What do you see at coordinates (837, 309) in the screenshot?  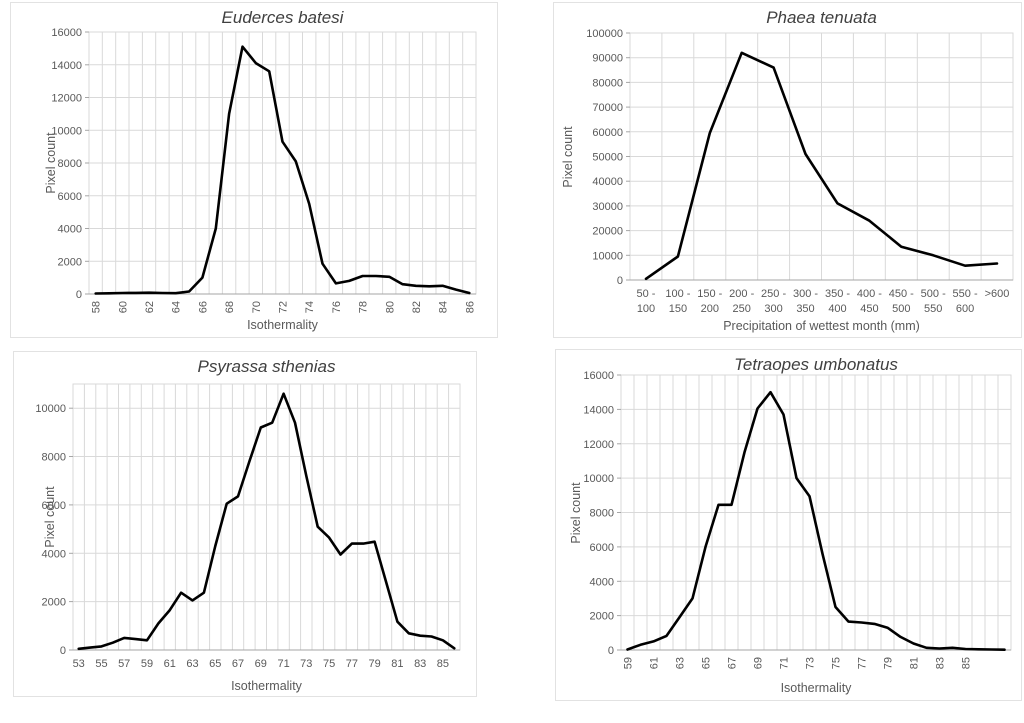 I see `x-tick-label: 400` at bounding box center [837, 309].